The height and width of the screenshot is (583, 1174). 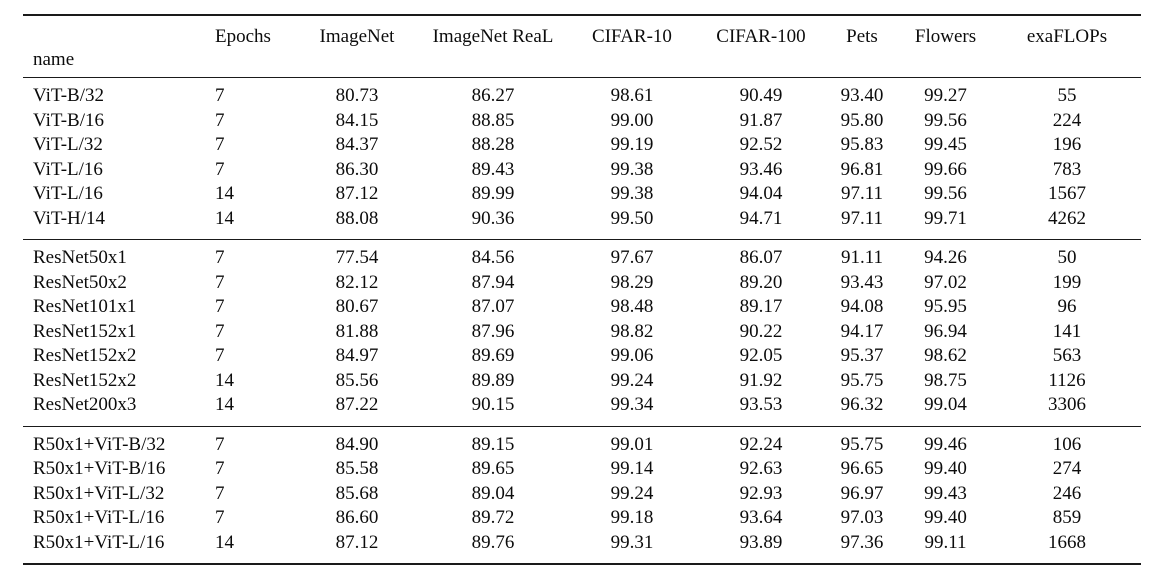 I want to click on value-cell: 98.62, so click(x=945, y=355).